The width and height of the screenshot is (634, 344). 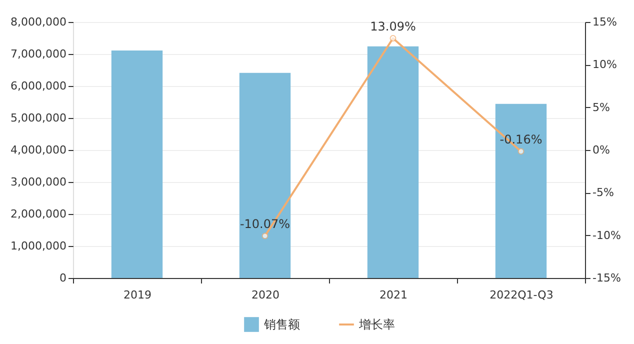 What do you see at coordinates (38, 22) in the screenshot?
I see `y-tick-label: 8,000,000` at bounding box center [38, 22].